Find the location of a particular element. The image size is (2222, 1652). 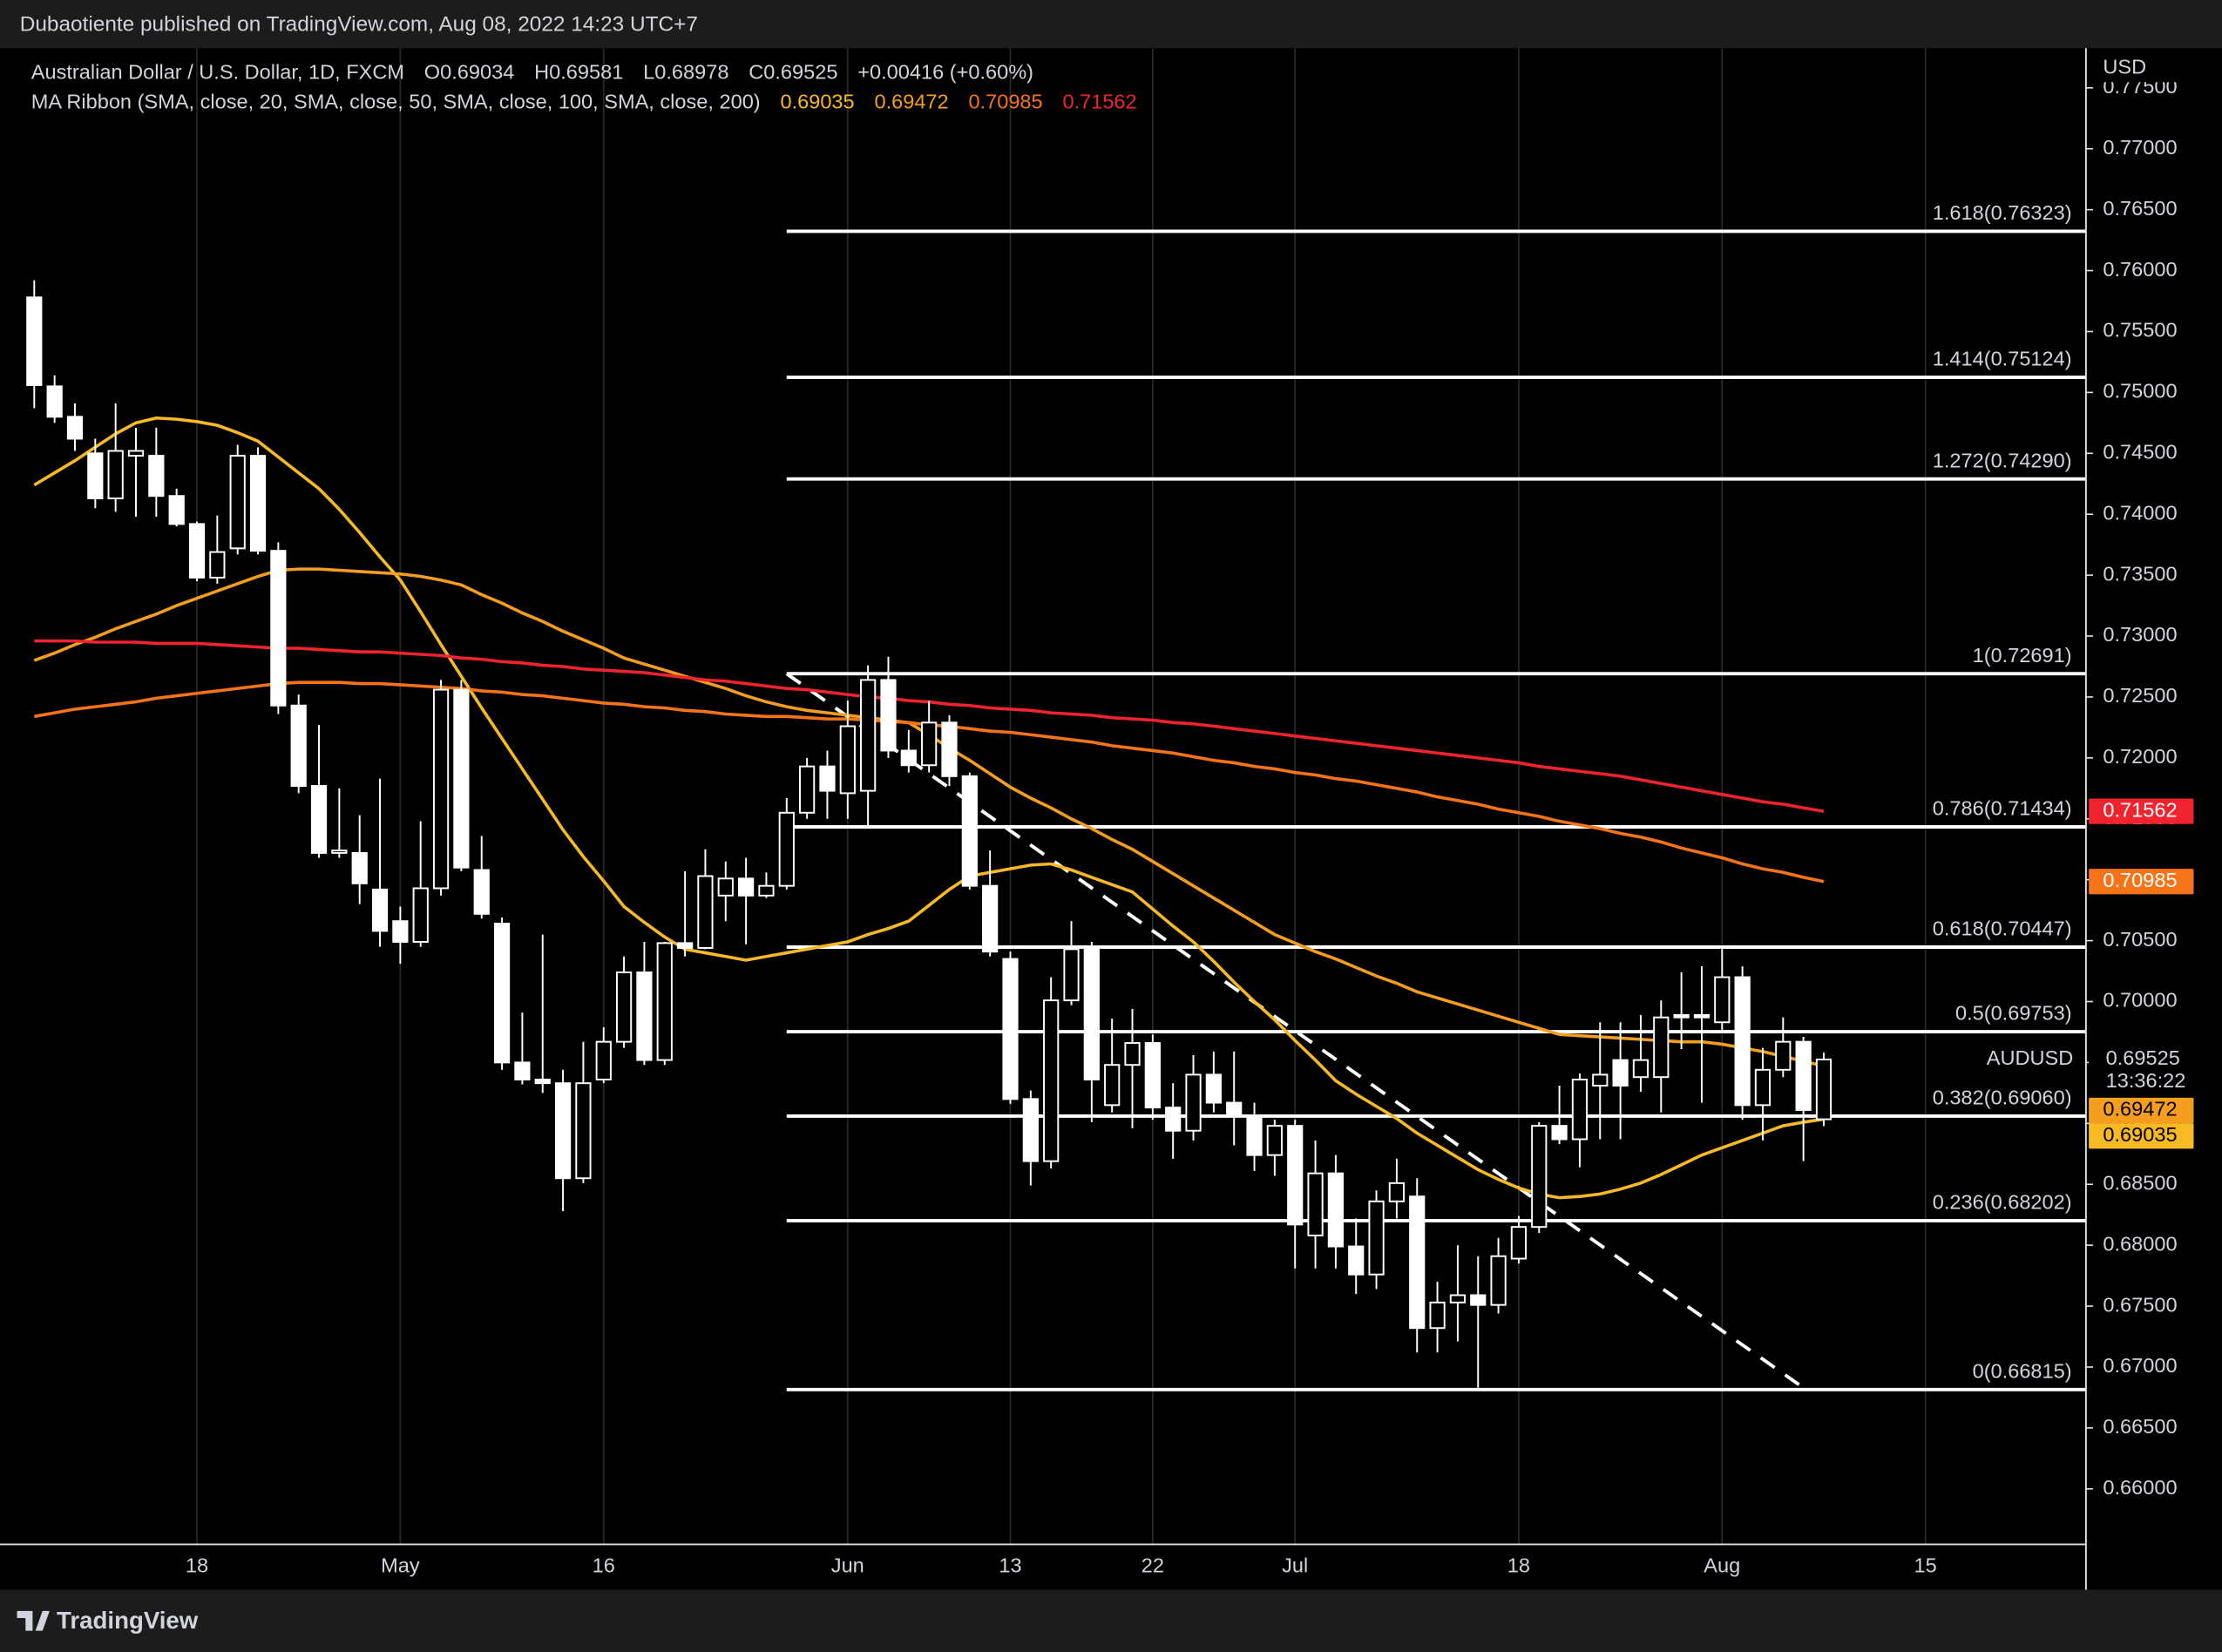

fib-label: 0.5(0.69753) is located at coordinates (2013, 1014).